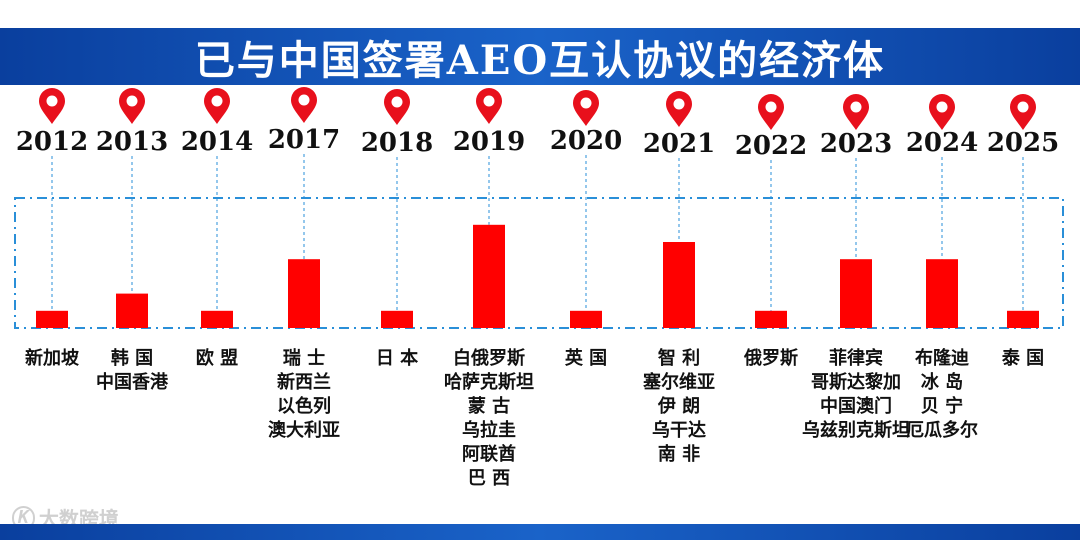 Image resolution: width=1080 pixels, height=540 pixels. What do you see at coordinates (942, 358) in the screenshot?
I see `economy-label: 布隆迪` at bounding box center [942, 358].